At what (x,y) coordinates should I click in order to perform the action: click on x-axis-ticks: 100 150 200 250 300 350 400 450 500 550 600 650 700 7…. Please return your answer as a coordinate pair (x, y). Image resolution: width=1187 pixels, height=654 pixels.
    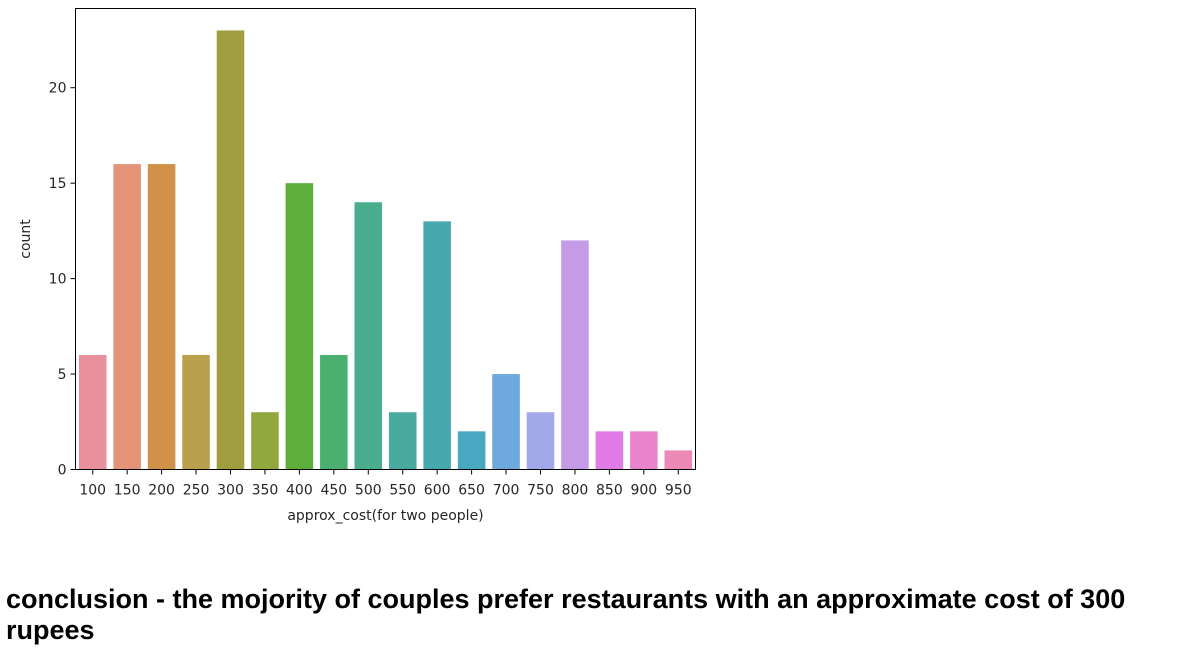
    Looking at the image, I should click on (385, 484).